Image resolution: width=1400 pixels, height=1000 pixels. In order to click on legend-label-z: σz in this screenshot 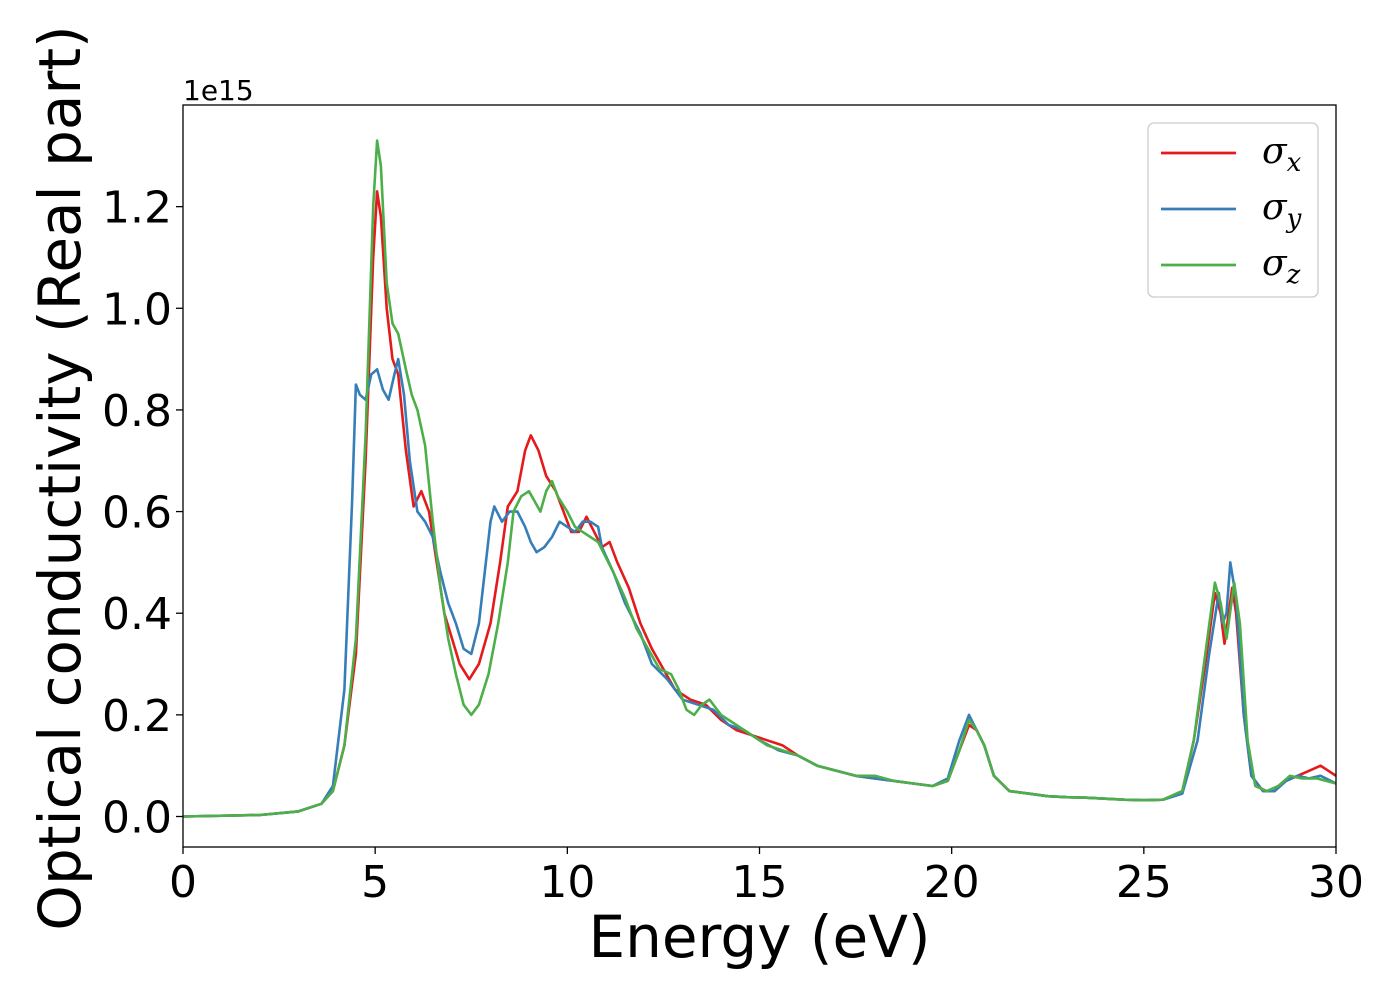, I will do `click(1281, 266)`.